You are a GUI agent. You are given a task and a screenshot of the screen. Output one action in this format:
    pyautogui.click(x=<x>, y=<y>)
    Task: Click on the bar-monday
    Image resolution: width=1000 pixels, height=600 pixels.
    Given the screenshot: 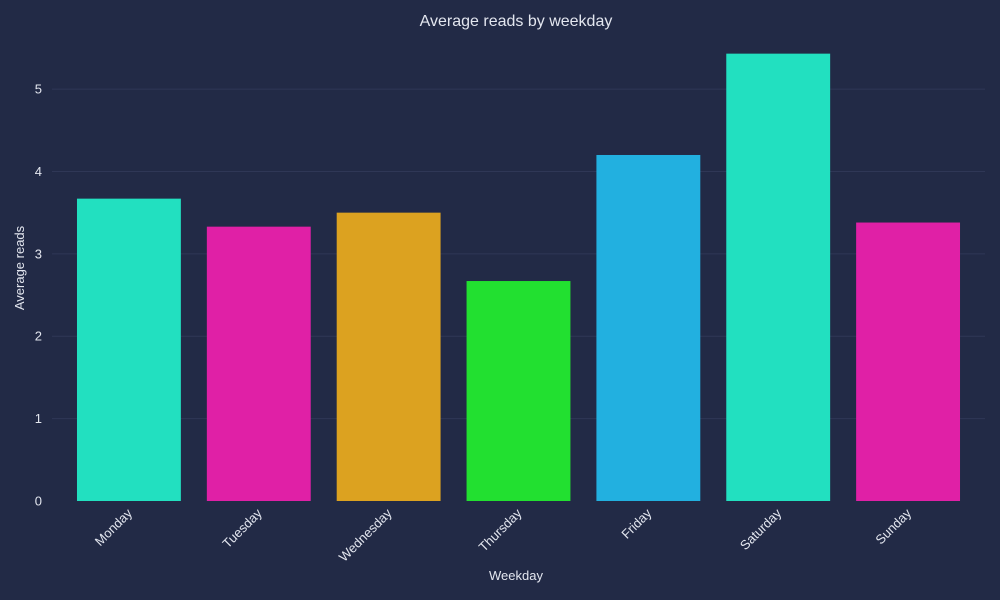 What is the action you would take?
    pyautogui.click(x=128, y=349)
    